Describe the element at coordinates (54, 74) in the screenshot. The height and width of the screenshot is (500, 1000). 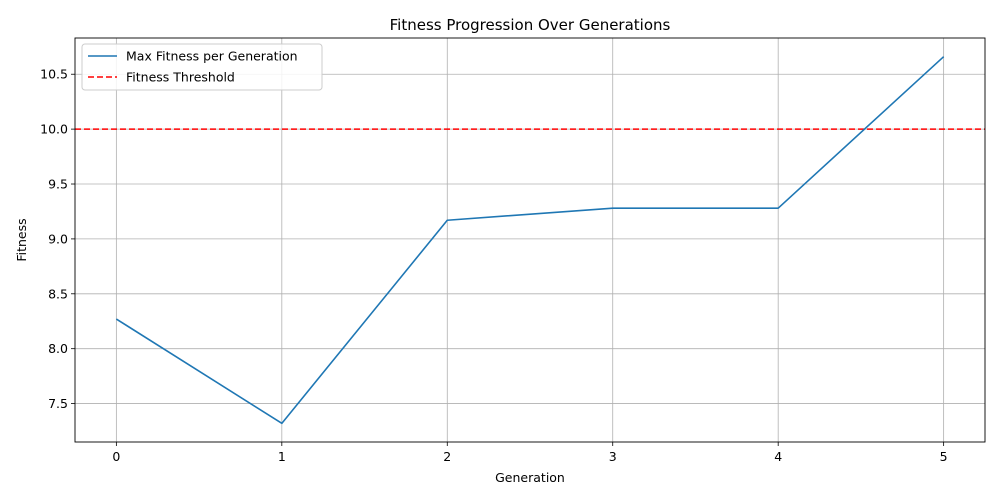
I see `y-tick-label: 10.5` at that location.